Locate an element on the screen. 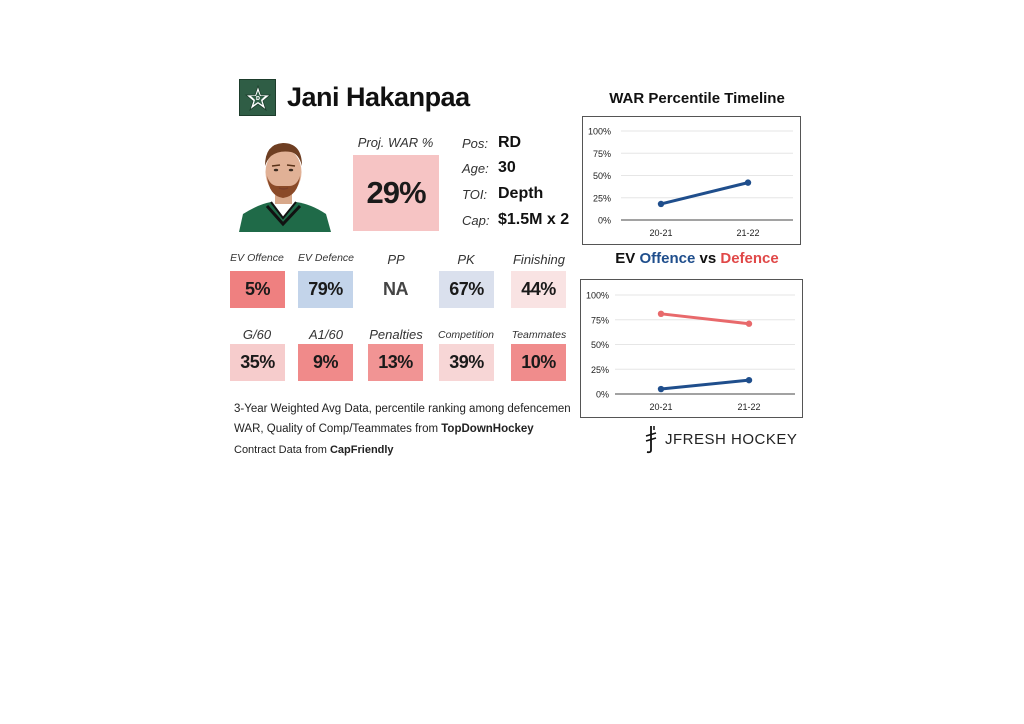 This screenshot has width=1024, height=724. war-chart-y-tick-label: 0% is located at coordinates (604, 221).